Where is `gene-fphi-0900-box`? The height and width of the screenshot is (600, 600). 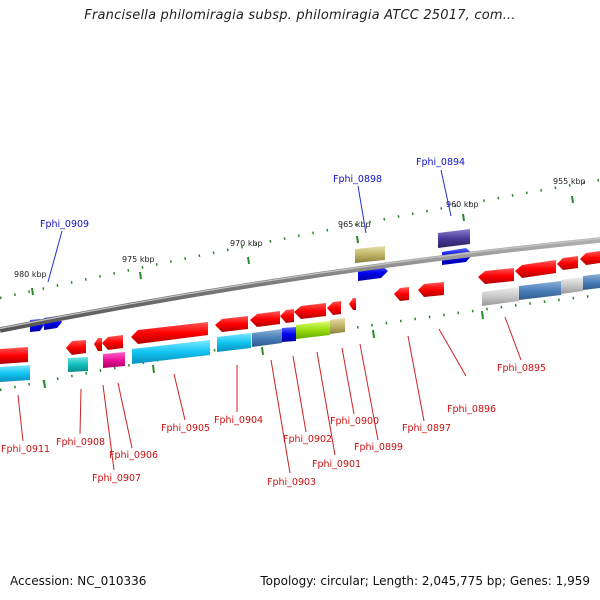 gene-fphi-0900-box is located at coordinates (337, 326).